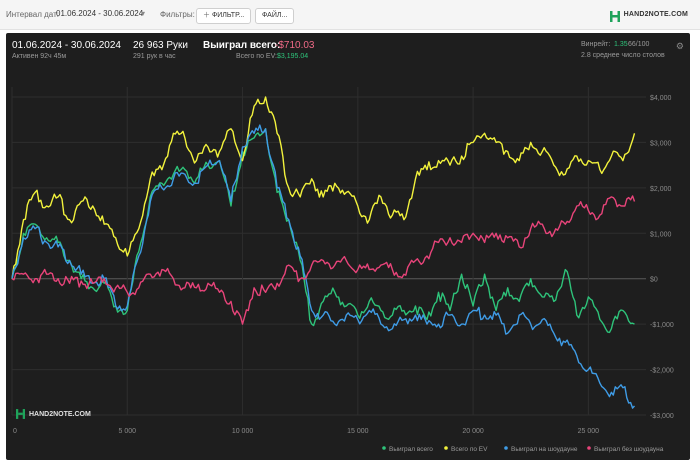 Image resolution: width=700 pixels, height=462 pixels. I want to click on winrate-label: Винрейт:, so click(596, 44).